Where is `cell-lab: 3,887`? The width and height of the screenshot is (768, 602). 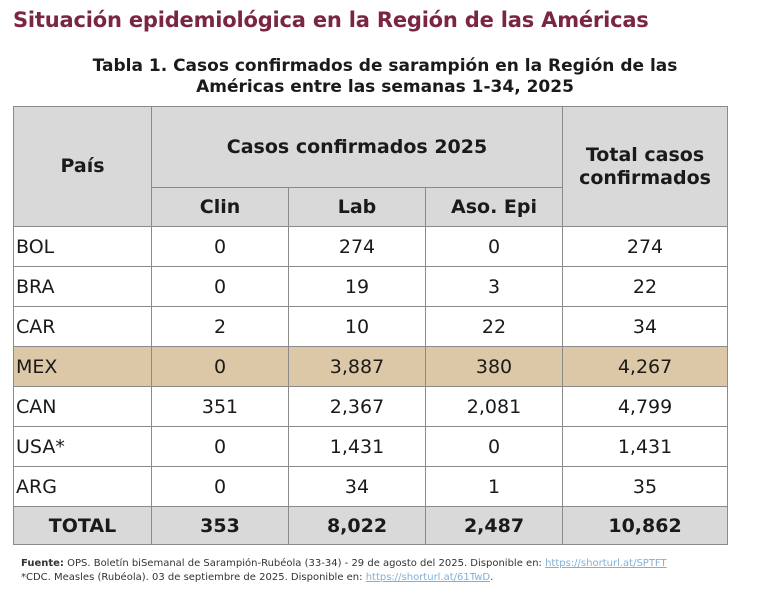 cell-lab: 3,887 is located at coordinates (357, 366).